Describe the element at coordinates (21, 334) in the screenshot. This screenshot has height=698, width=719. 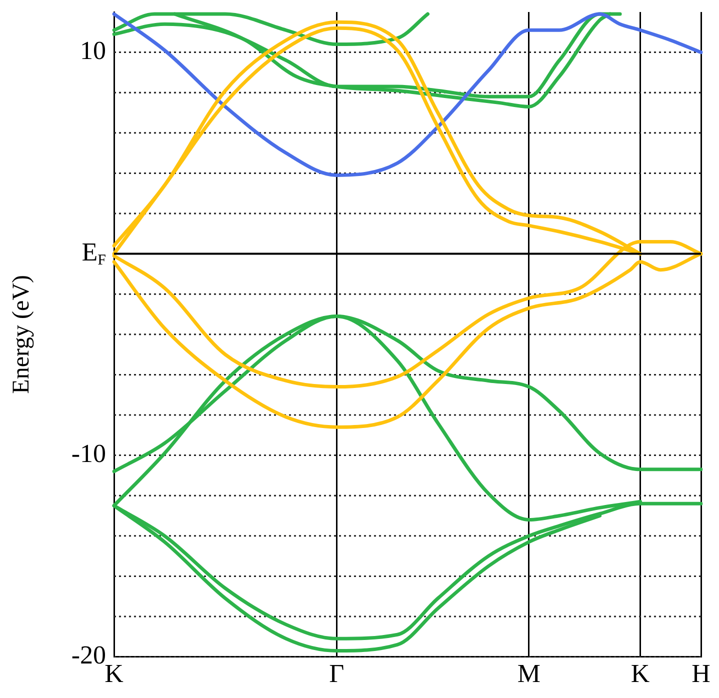
I see `y-axis-title: Energy (eV)` at that location.